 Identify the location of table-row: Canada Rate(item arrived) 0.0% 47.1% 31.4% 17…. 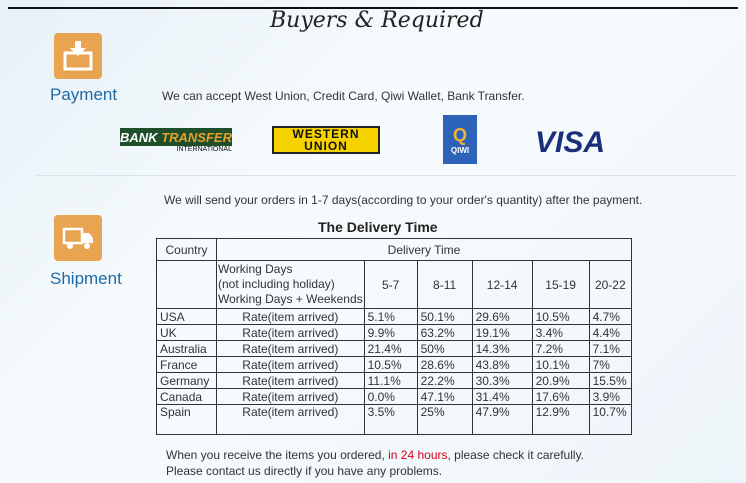
(394, 396).